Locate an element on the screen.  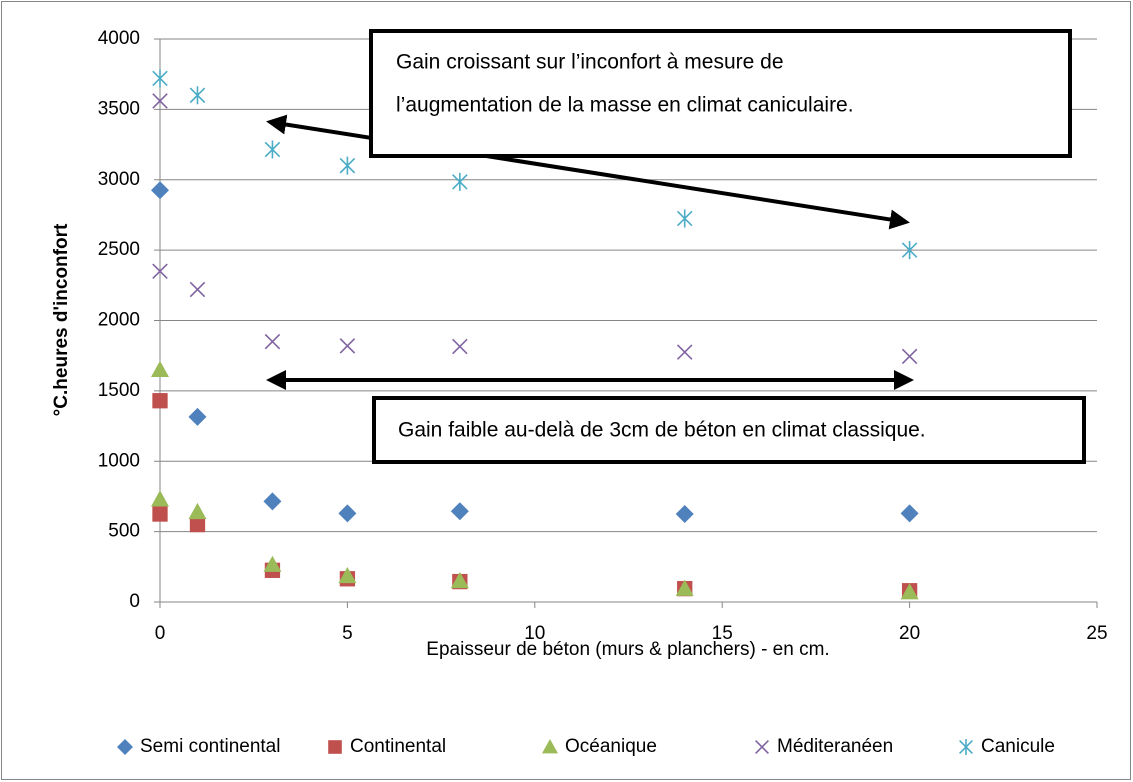
y-tick-label: 1000 is located at coordinates (119, 460).